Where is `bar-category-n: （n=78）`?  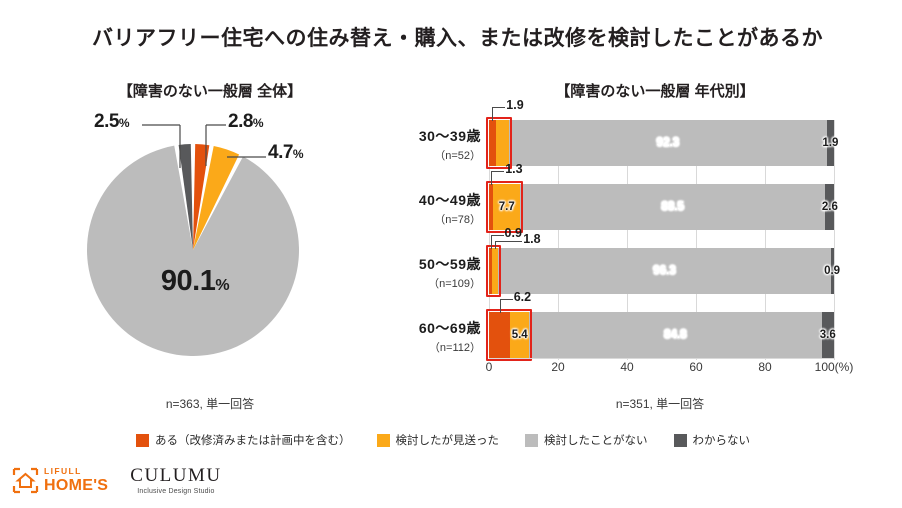 bar-category-n: （n=78） is located at coordinates (457, 220).